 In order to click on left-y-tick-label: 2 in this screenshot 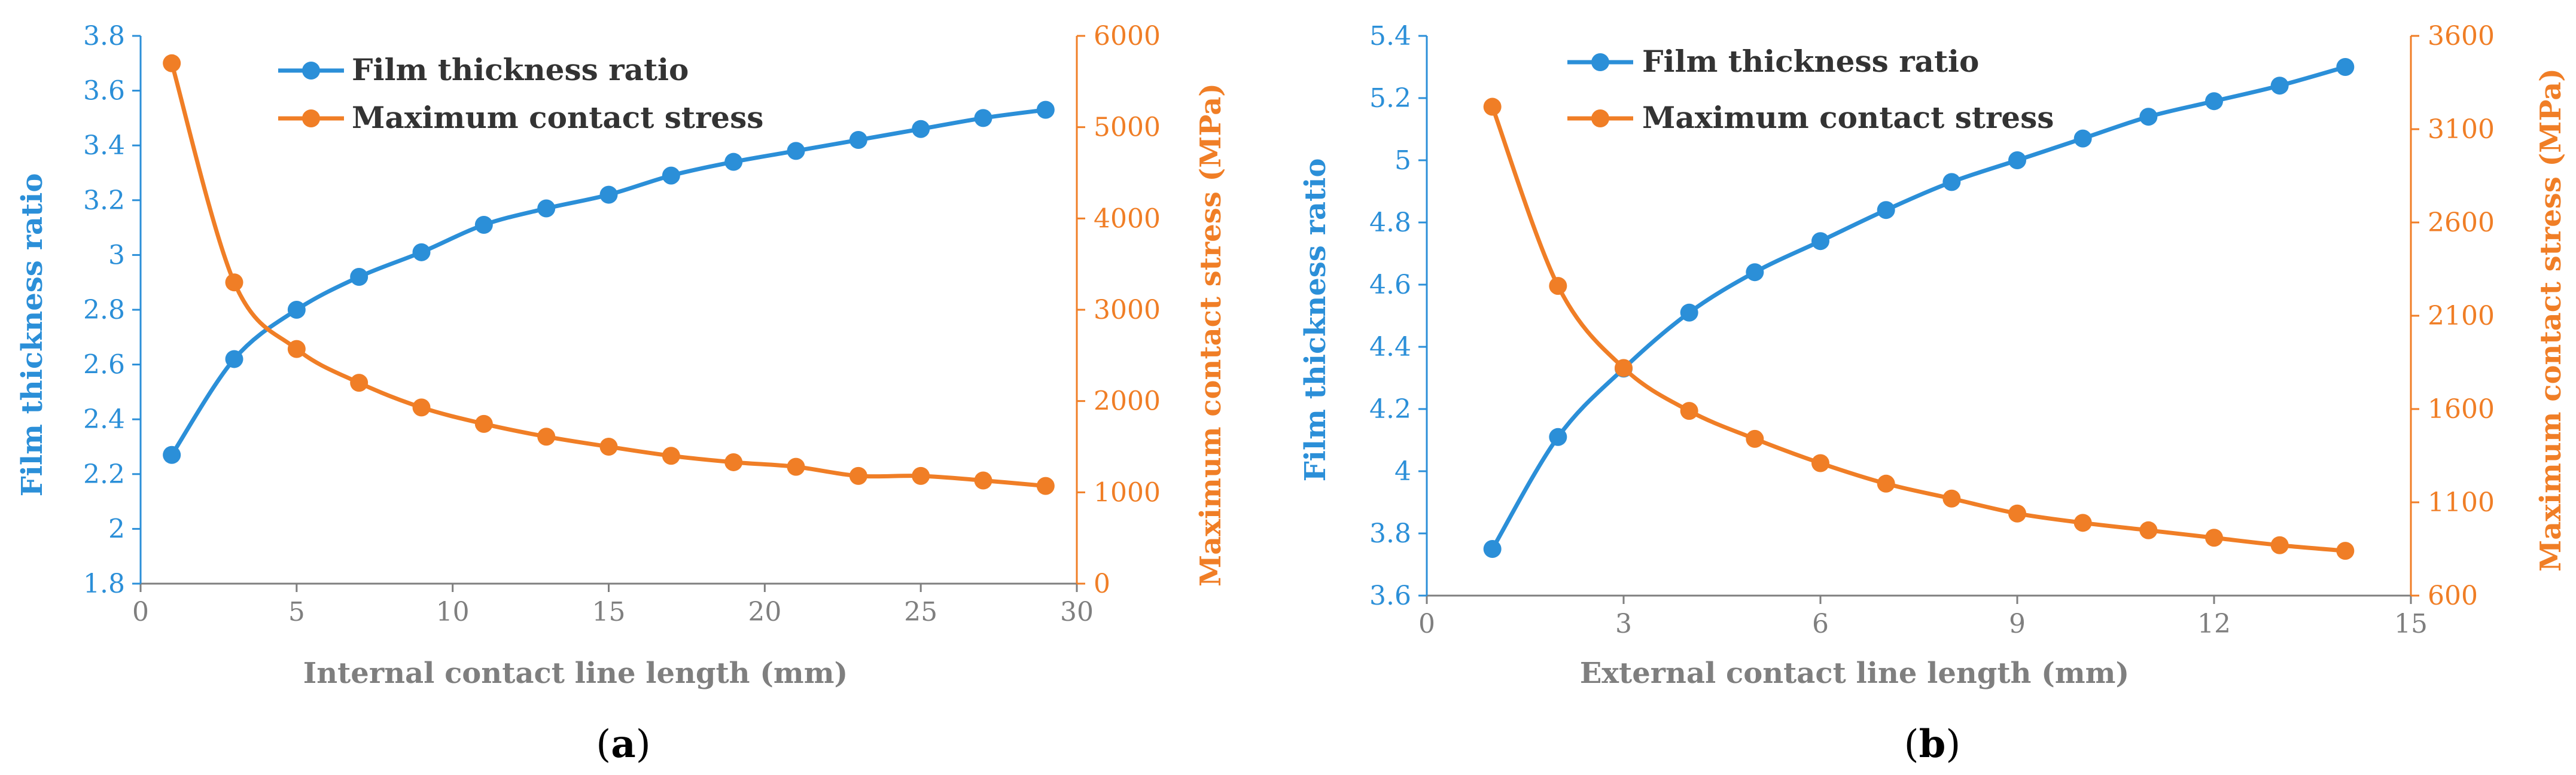, I will do `click(116, 529)`.